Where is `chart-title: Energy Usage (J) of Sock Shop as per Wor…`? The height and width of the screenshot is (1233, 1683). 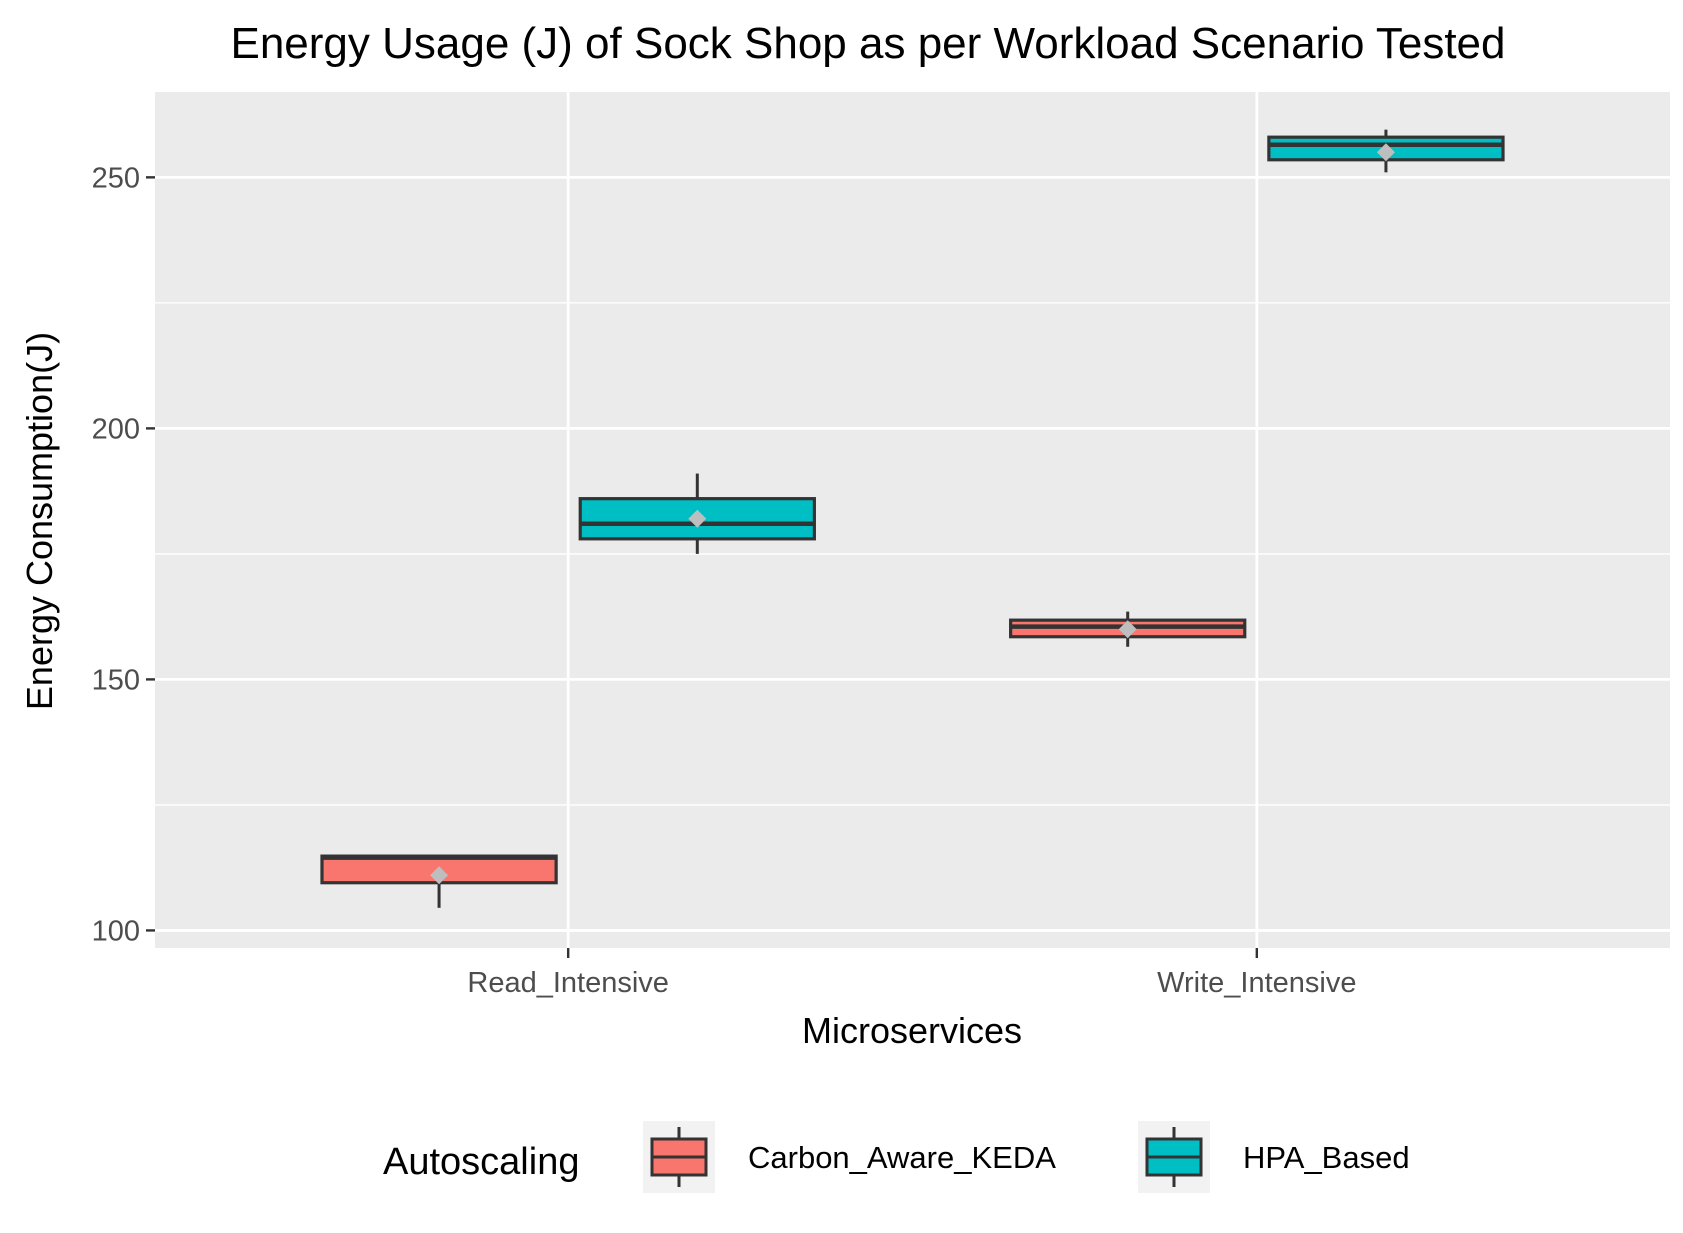 chart-title: Energy Usage (J) of Sock Shop as per Wor… is located at coordinates (867, 43).